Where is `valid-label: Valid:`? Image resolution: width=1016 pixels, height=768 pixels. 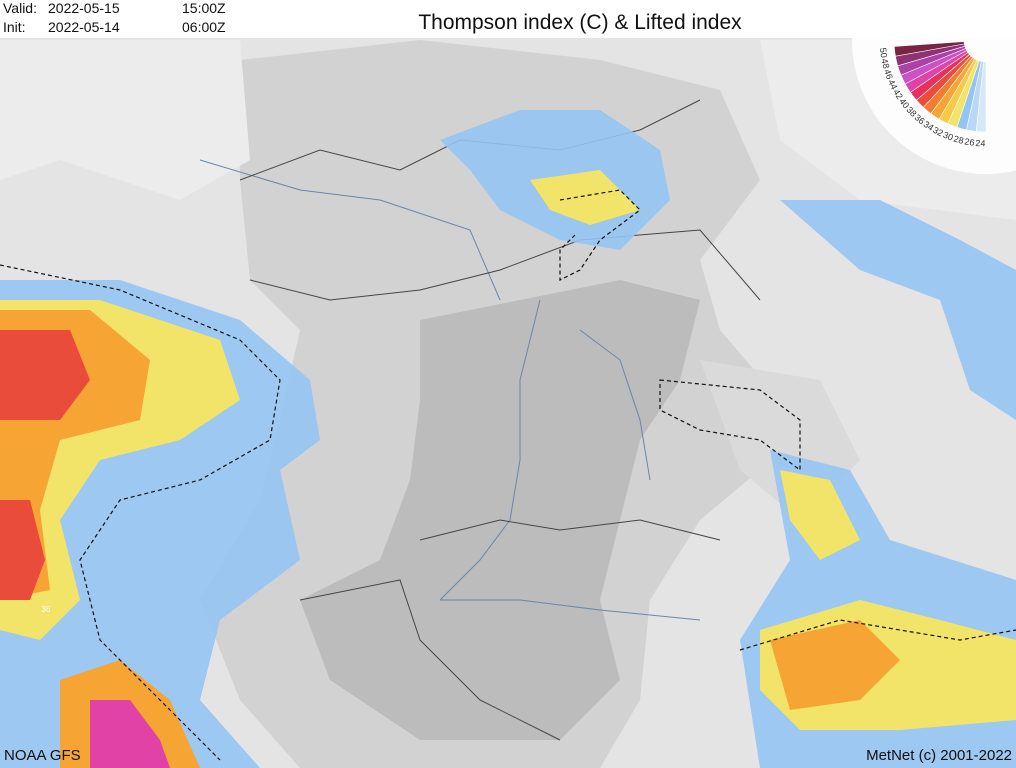 valid-label: Valid: is located at coordinates (20, 8).